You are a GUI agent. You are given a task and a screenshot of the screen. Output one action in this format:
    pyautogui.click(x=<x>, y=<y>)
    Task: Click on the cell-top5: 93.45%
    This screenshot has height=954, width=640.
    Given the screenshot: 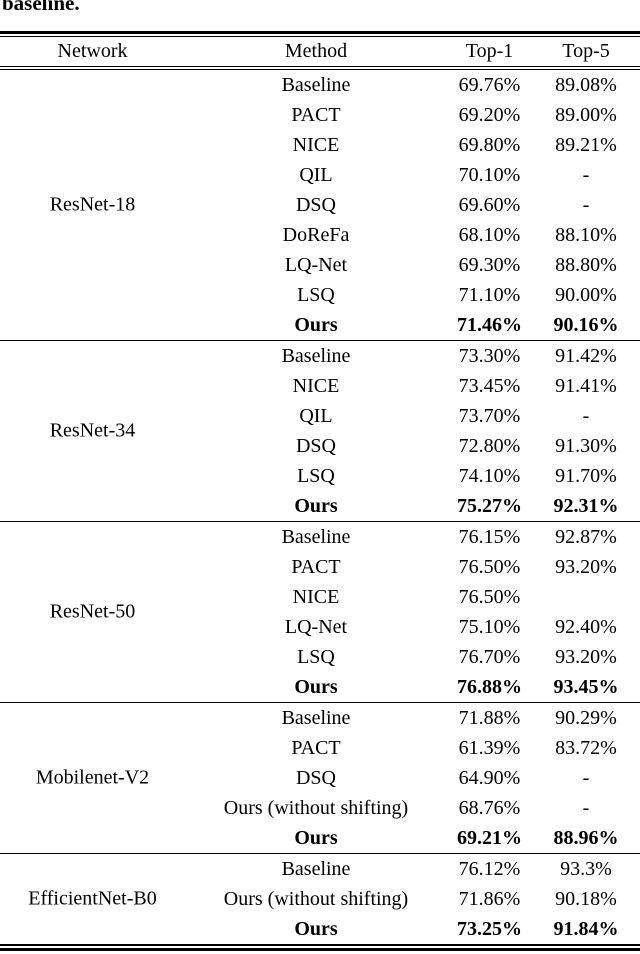 What is the action you would take?
    pyautogui.click(x=586, y=687)
    